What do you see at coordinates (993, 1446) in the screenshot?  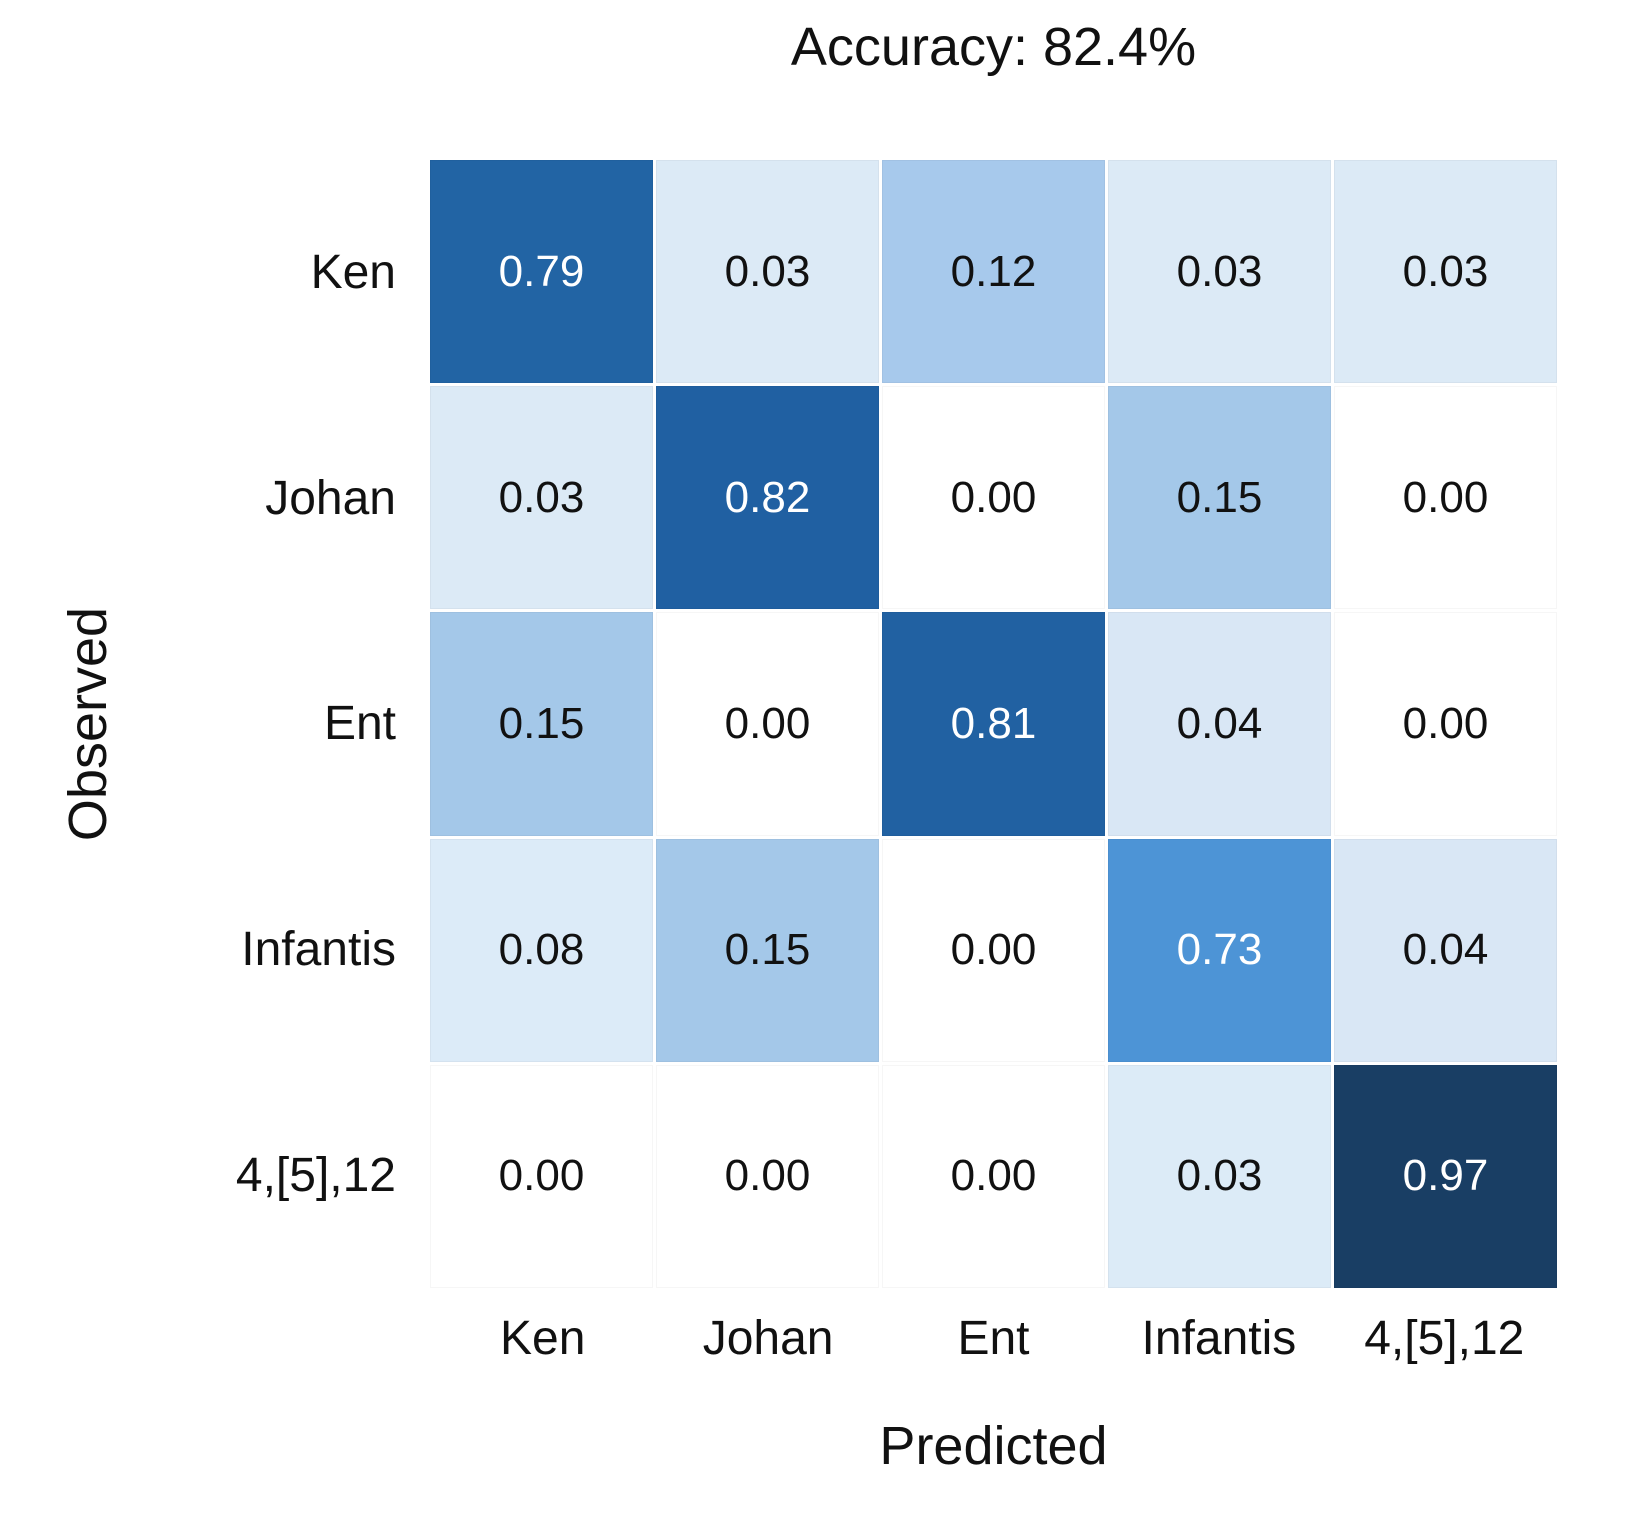 I see `x-axis-title: Predicted` at bounding box center [993, 1446].